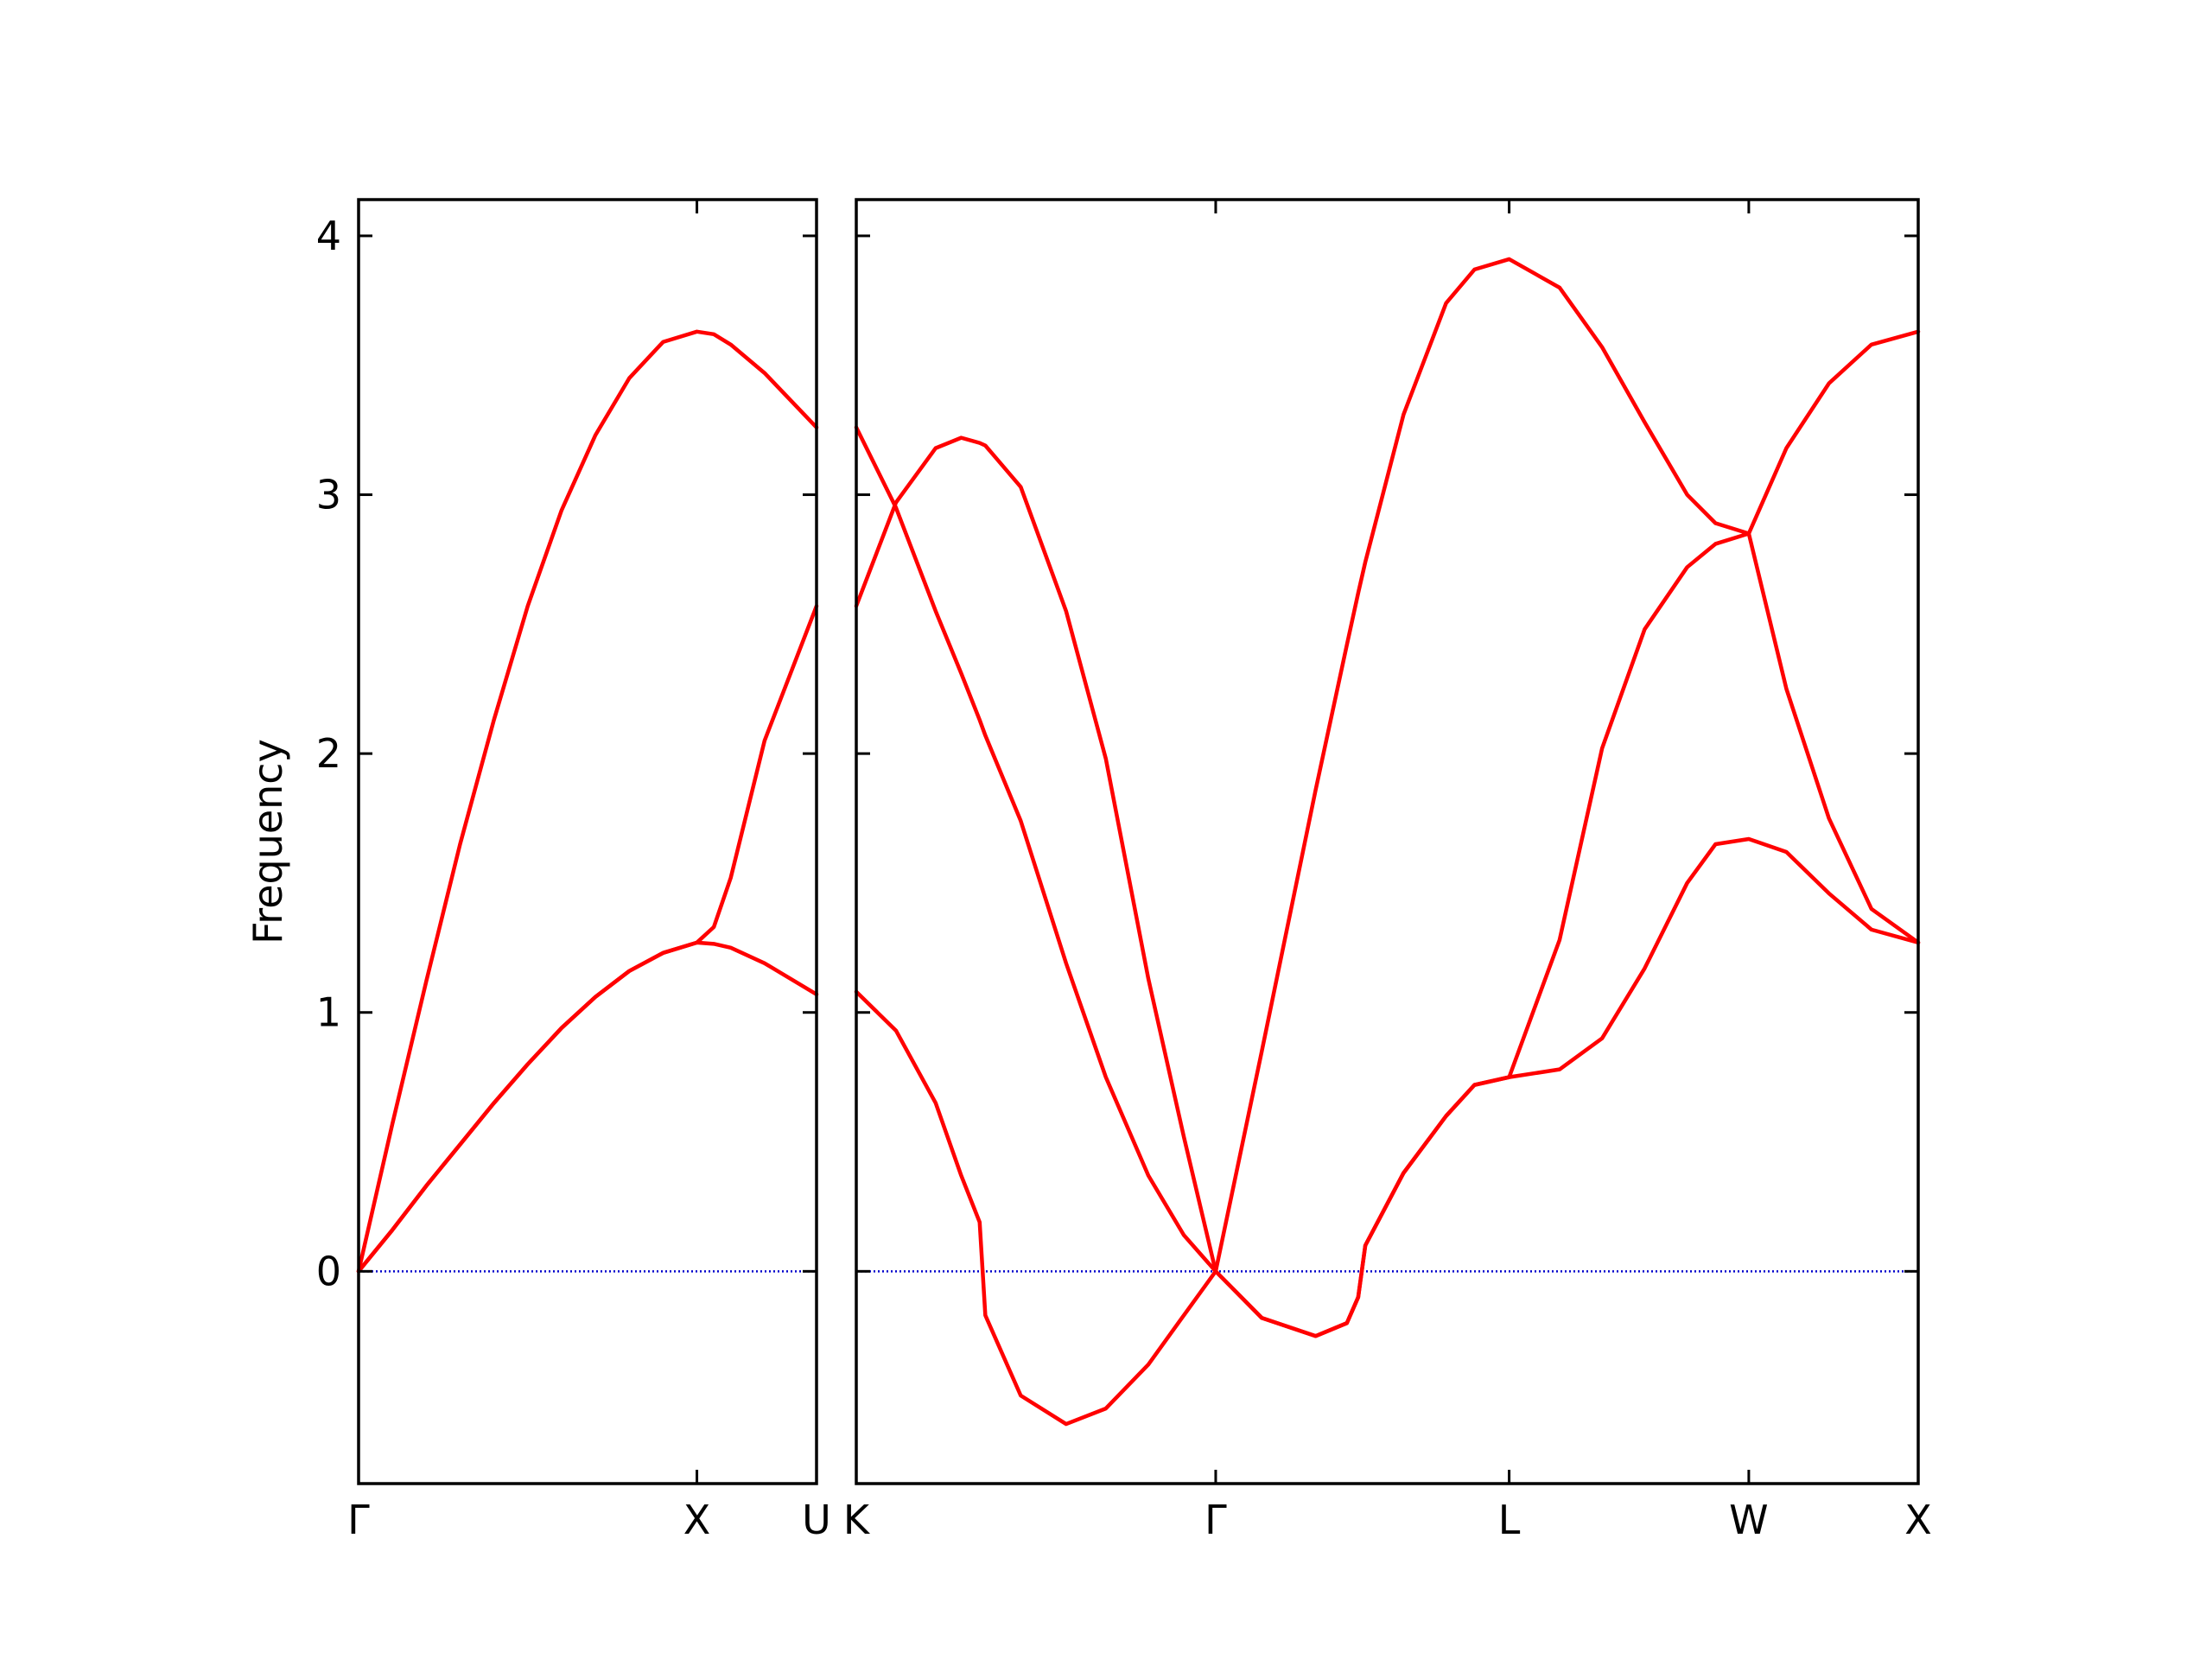  What do you see at coordinates (328, 495) in the screenshot?
I see `y-tick-label: 3` at bounding box center [328, 495].